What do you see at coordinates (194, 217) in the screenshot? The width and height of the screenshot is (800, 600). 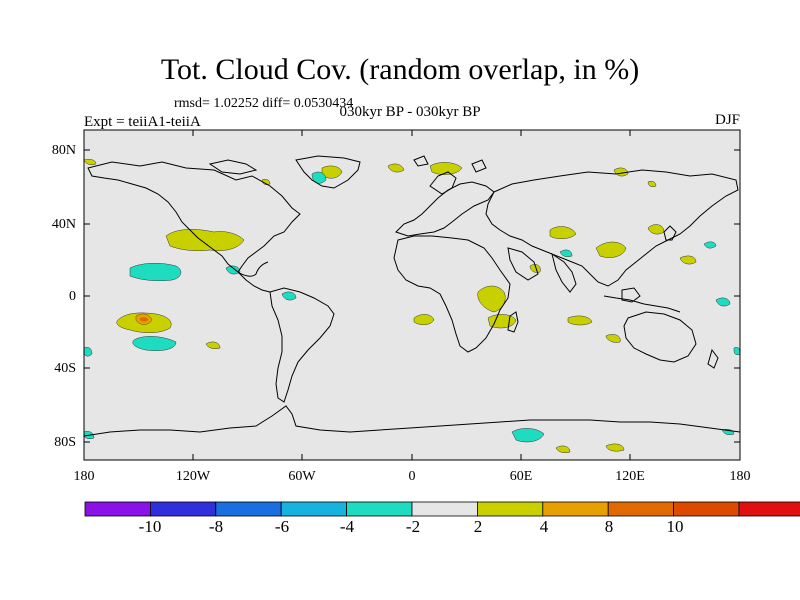 I see `coast-north-america` at bounding box center [194, 217].